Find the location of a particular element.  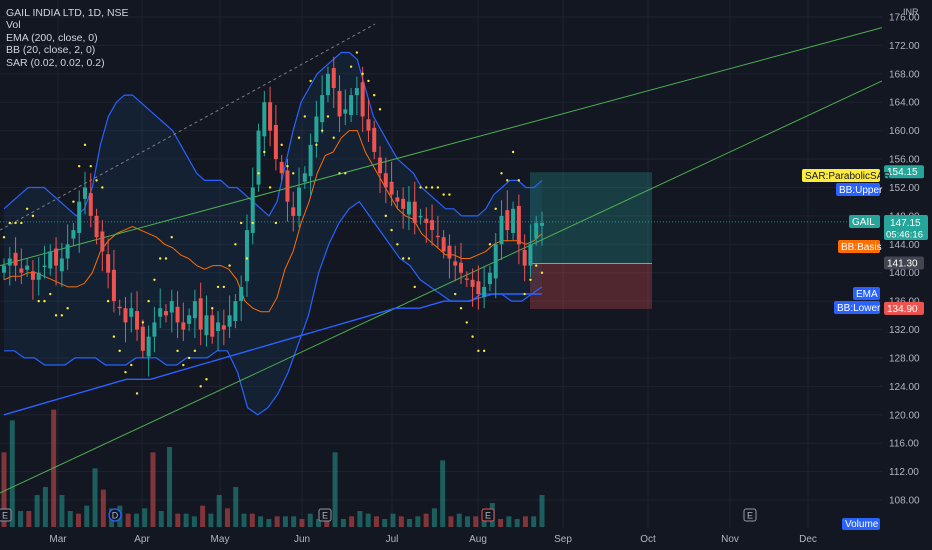

time-axis: Mar Apr May Jun Jul Aug Sep Oct Nov Dec is located at coordinates (466, 539).